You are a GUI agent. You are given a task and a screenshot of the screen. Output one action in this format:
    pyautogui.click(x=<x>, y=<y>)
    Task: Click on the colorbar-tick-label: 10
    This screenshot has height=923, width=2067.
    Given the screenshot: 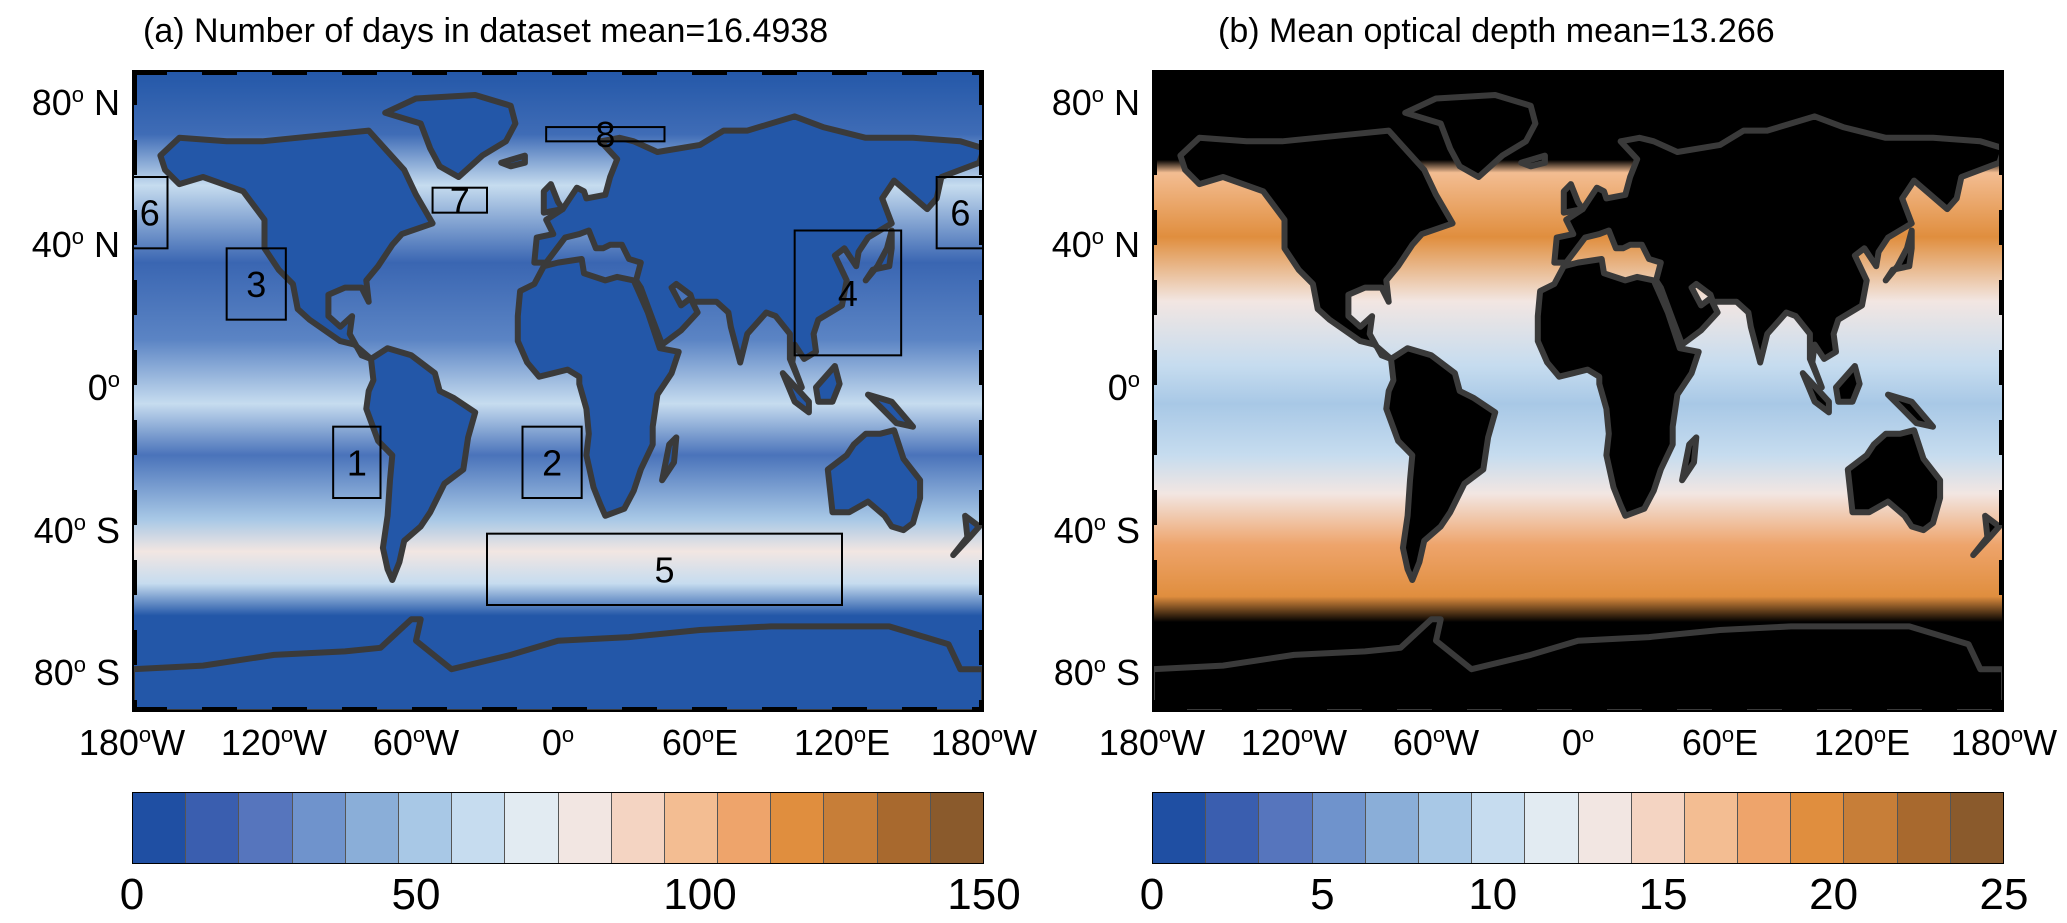 What is the action you would take?
    pyautogui.click(x=1493, y=894)
    